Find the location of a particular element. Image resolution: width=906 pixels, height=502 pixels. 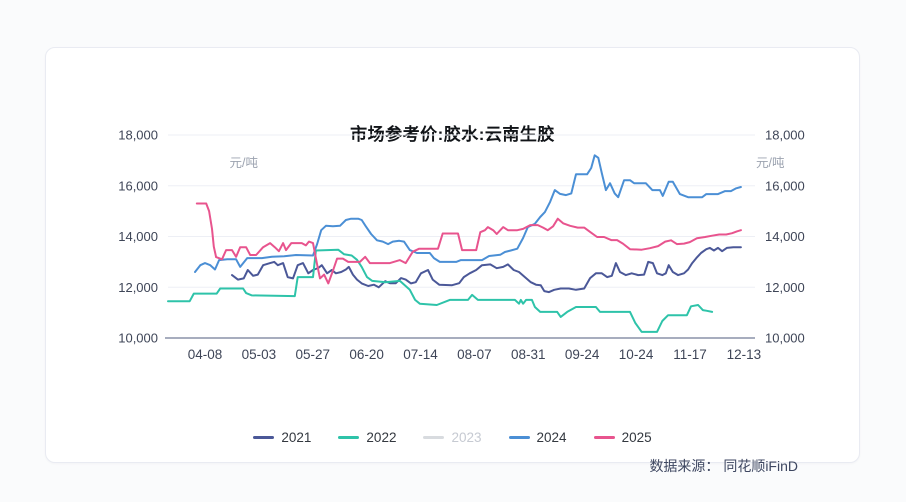

x-axis-tick-label: 07-14 is located at coordinates (420, 354).